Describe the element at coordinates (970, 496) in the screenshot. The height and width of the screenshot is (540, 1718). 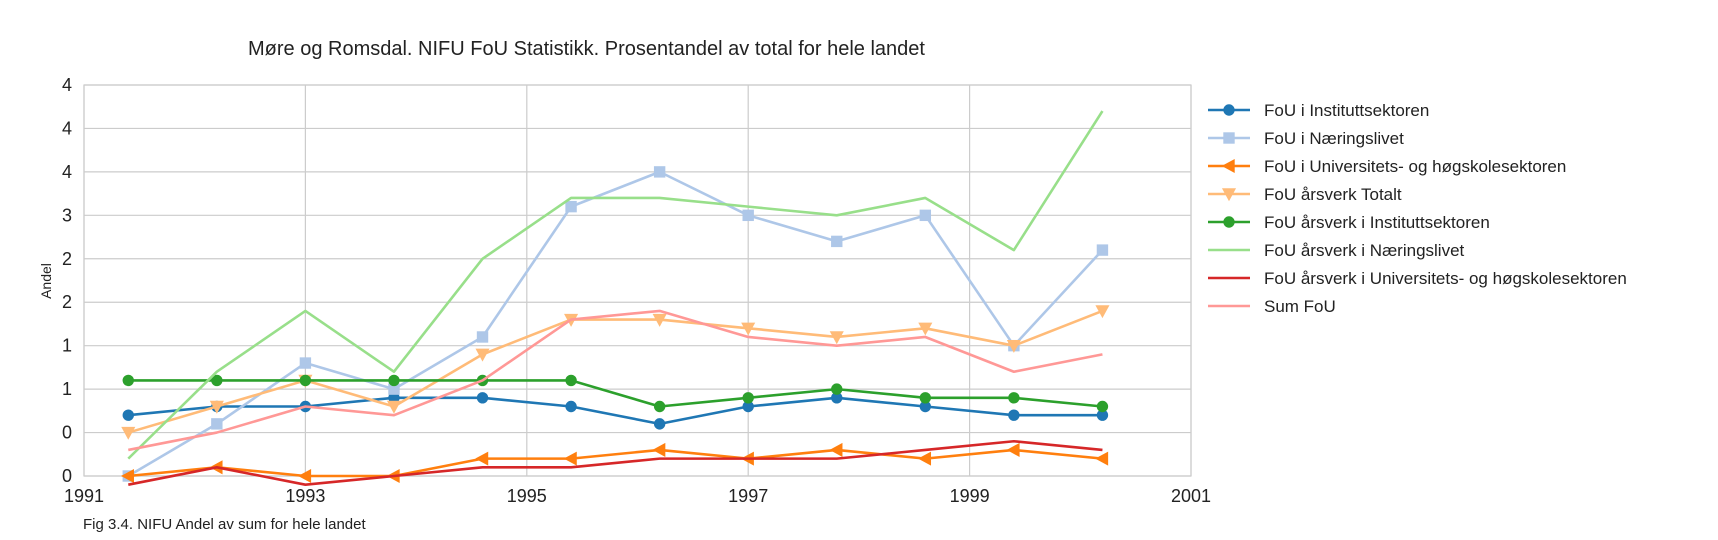
I see `x-tick-label: 1999` at that location.